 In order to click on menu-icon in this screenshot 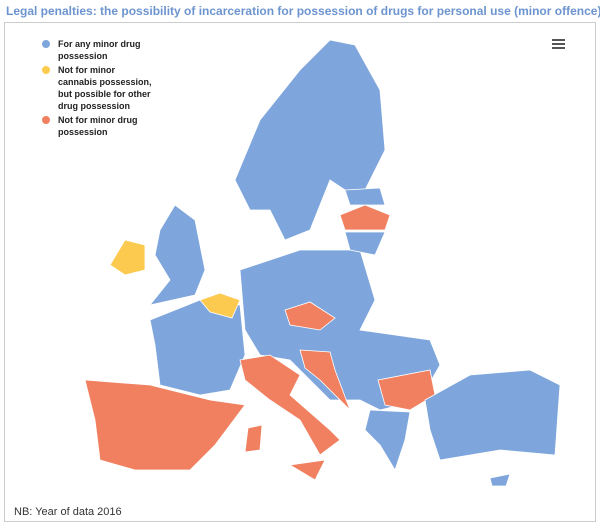, I will do `click(558, 44)`.